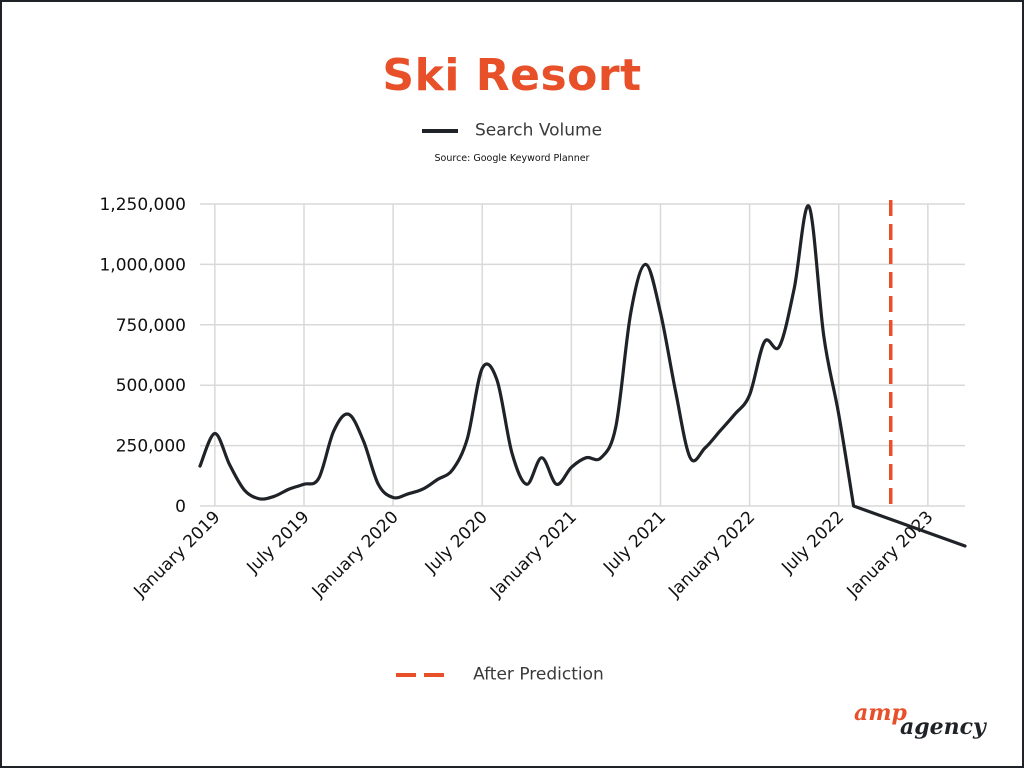 The width and height of the screenshot is (1024, 768). What do you see at coordinates (142, 265) in the screenshot?
I see `y-tick-label: 1,000,000` at bounding box center [142, 265].